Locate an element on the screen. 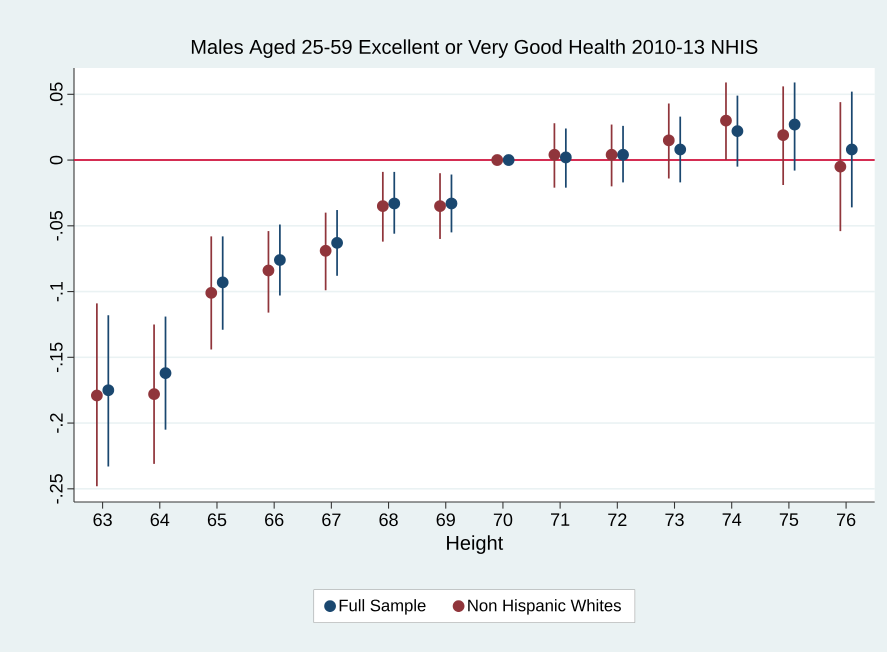 Image resolution: width=887 pixels, height=652 pixels. x-tick-label: 73 is located at coordinates (674, 519).